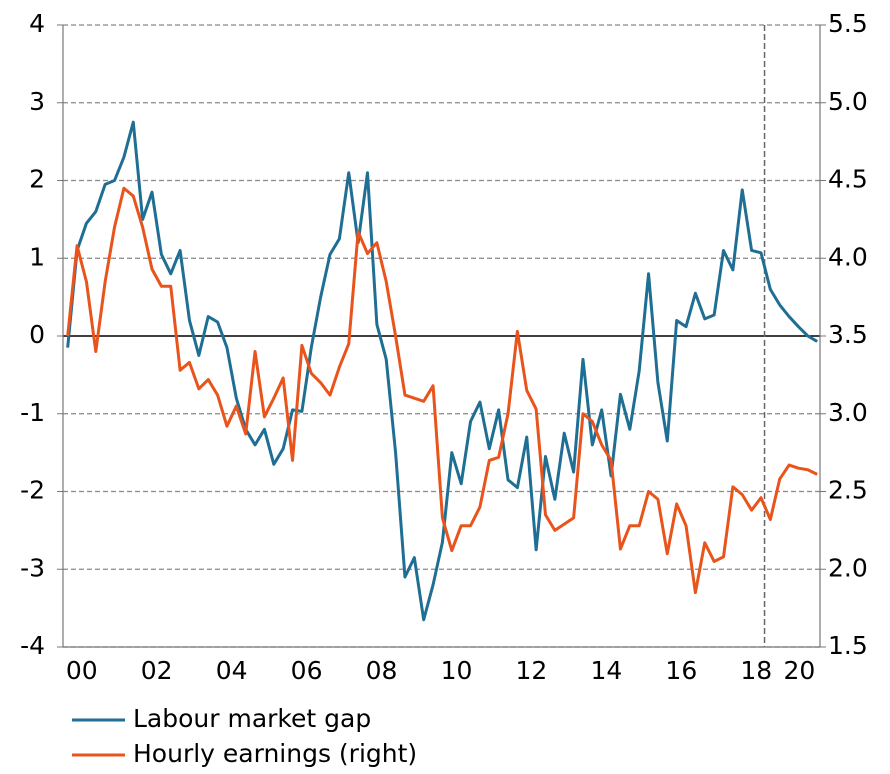 This screenshot has width=890, height=774. What do you see at coordinates (37, 256) in the screenshot?
I see `y-tick-label: 1` at bounding box center [37, 256].